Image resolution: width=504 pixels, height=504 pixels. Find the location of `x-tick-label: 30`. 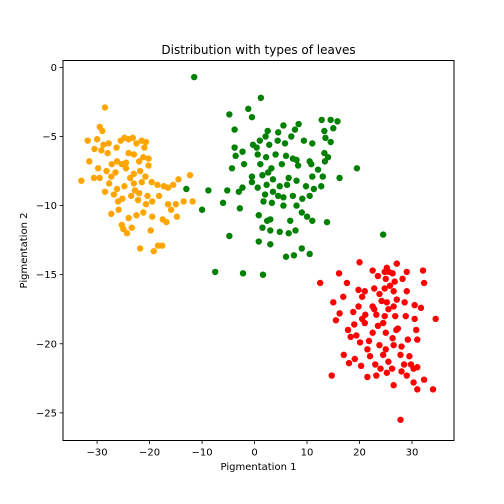

x-tick-label: 30 is located at coordinates (412, 453).